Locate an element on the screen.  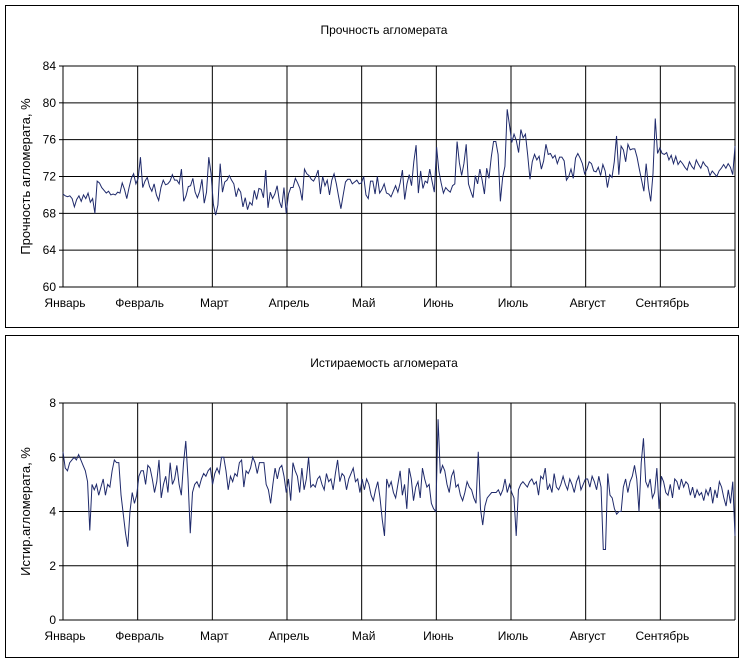
y-tick-label: 68 is located at coordinates (50, 213).